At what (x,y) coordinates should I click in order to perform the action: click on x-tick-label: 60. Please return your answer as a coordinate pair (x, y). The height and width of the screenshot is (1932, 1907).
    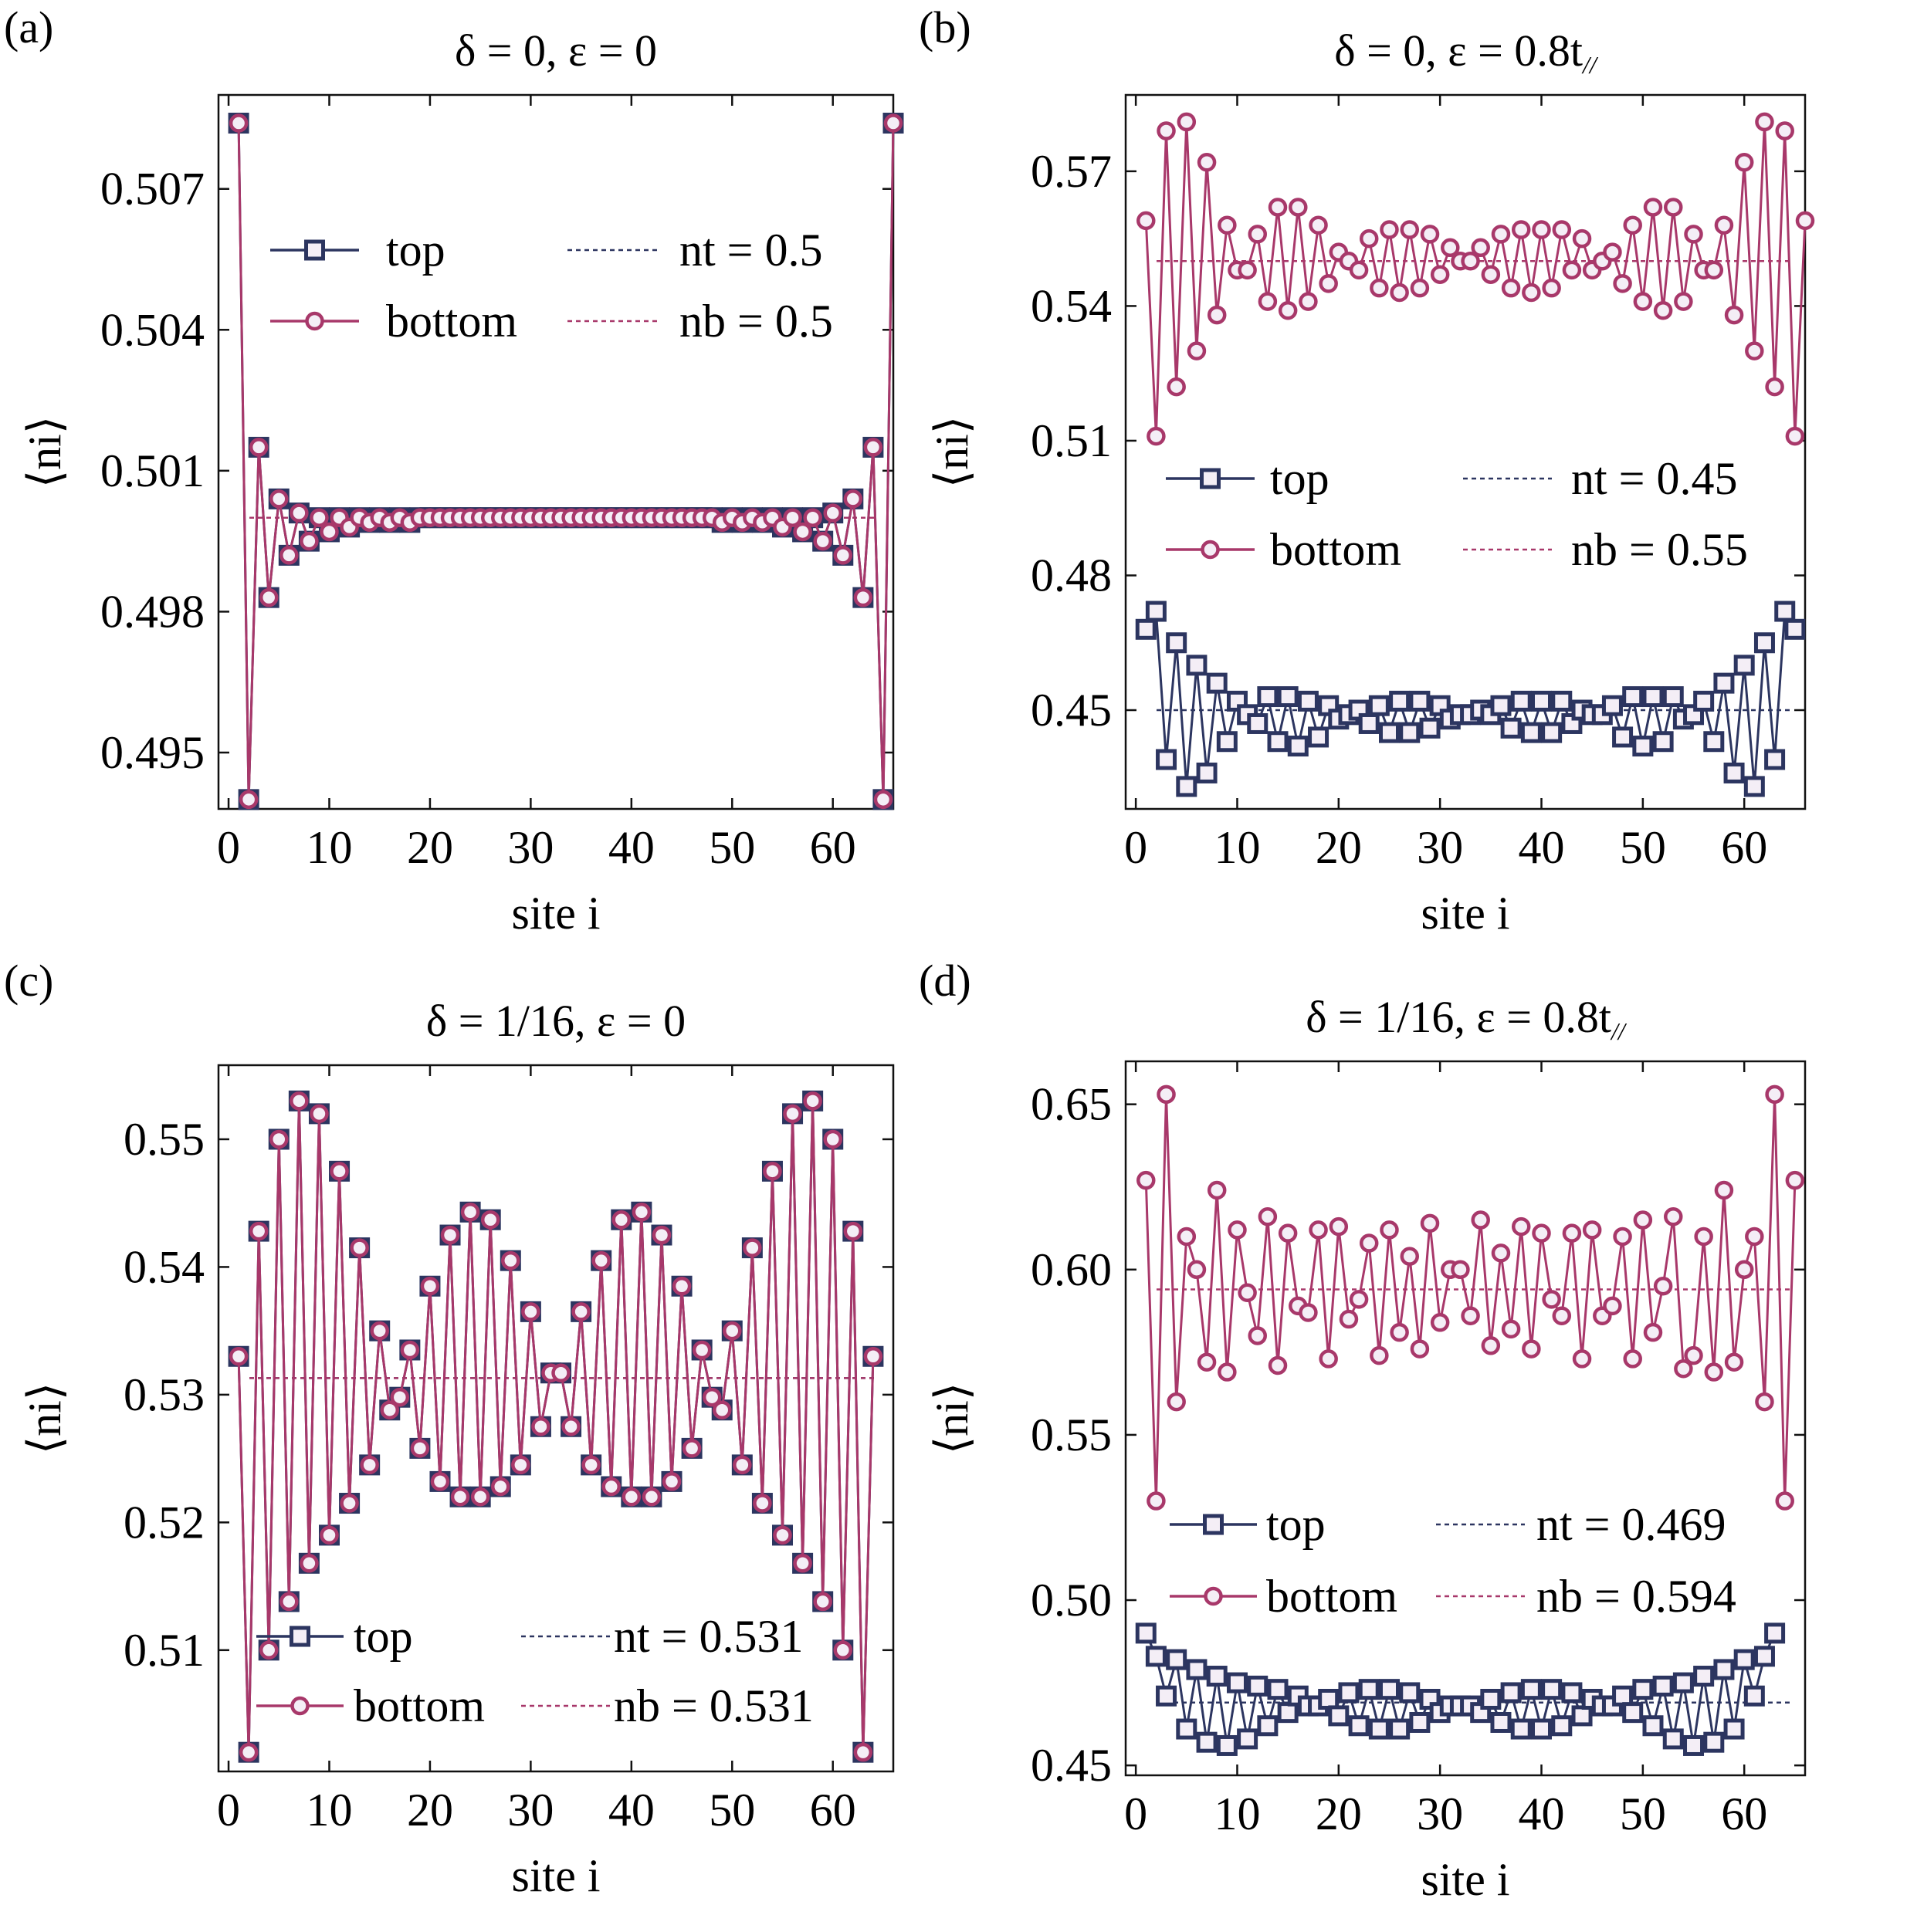
    Looking at the image, I should click on (1744, 848).